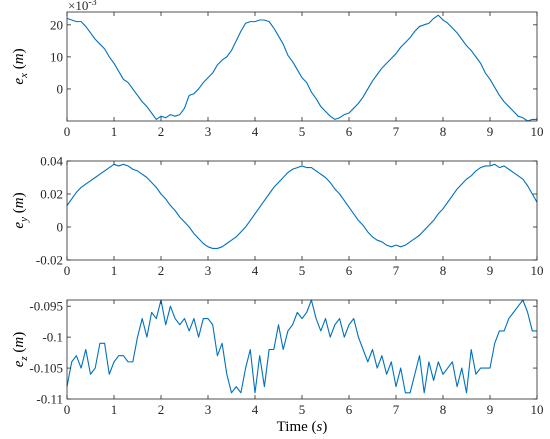 This screenshot has height=439, width=550. Describe the element at coordinates (49, 260) in the screenshot. I see `y-tick-label: -0.02` at that location.